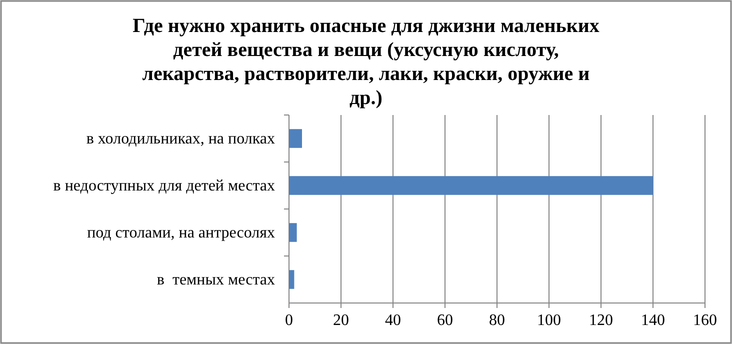 The height and width of the screenshot is (344, 732). I want to click on x-tick-label: 20, so click(341, 320).